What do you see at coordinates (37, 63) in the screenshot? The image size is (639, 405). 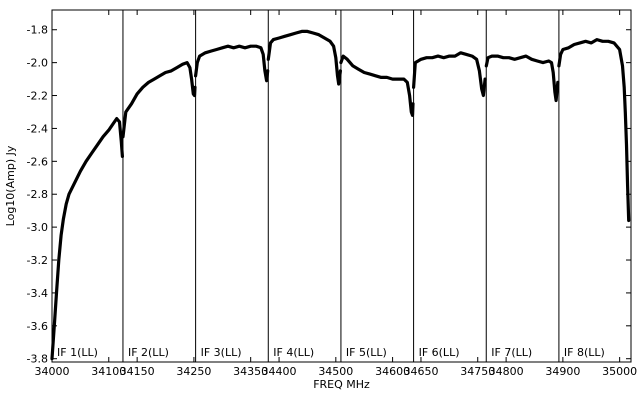 I see `y-tick-label-1: -2.0` at bounding box center [37, 63].